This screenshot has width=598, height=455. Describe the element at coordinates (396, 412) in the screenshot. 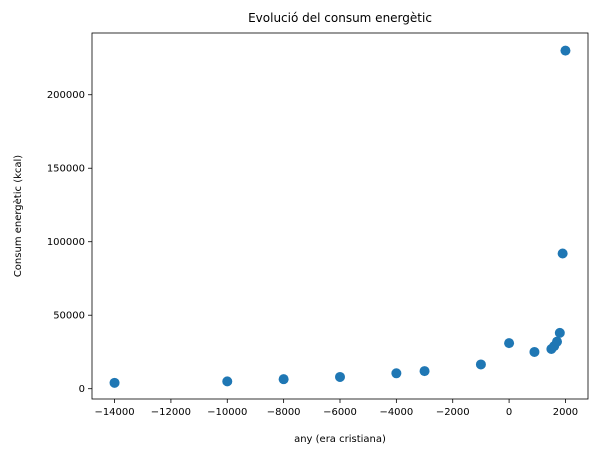

I see `x-tick-label: −4000` at that location.